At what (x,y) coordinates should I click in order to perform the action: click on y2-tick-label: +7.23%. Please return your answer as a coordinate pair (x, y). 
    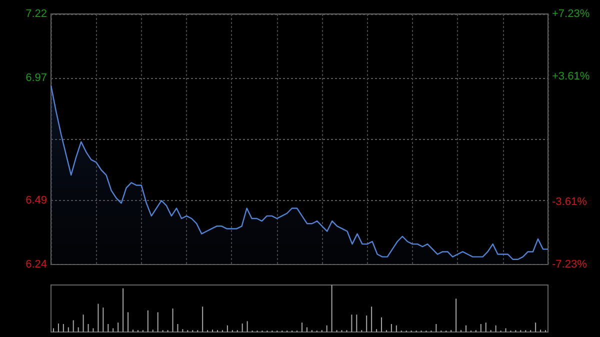
    Looking at the image, I should click on (571, 14).